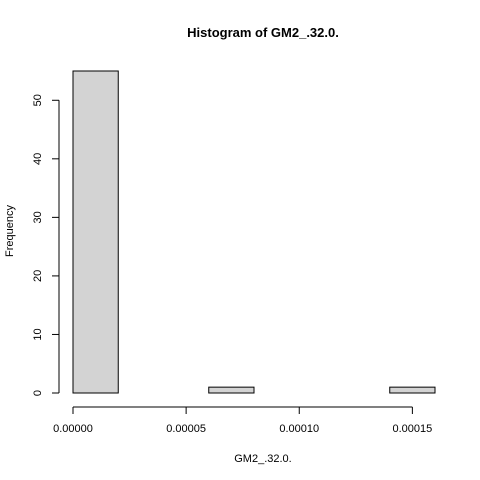  What do you see at coordinates (262, 459) in the screenshot?
I see `x-axis-label: GM2_.32.0.` at bounding box center [262, 459].